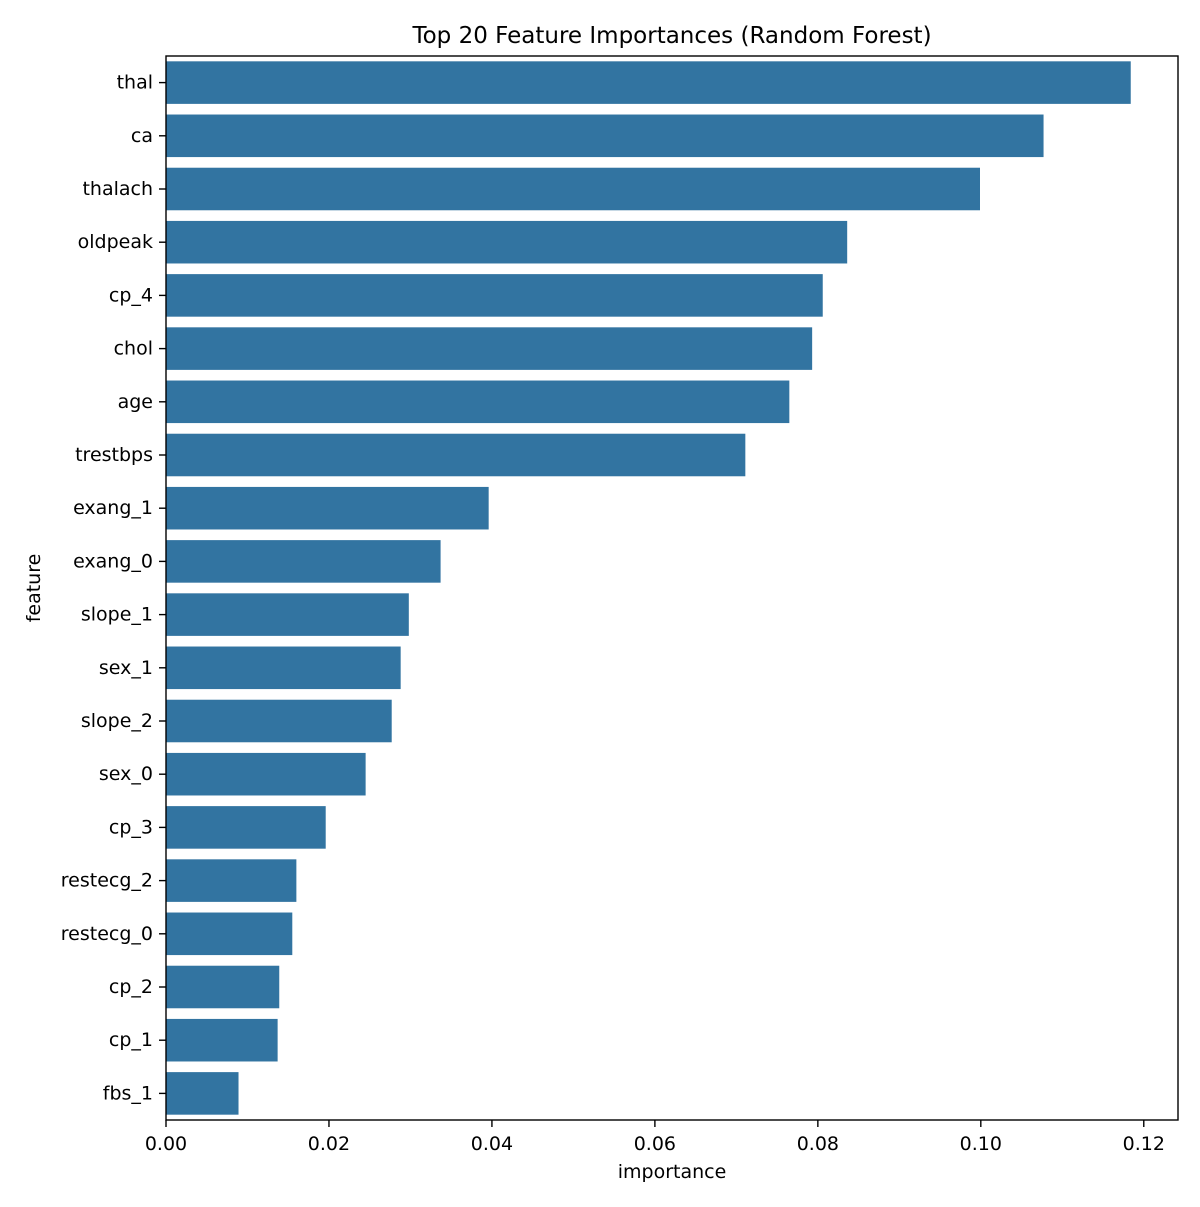  What do you see at coordinates (133, 349) in the screenshot?
I see `y-tick-label: chol` at bounding box center [133, 349].